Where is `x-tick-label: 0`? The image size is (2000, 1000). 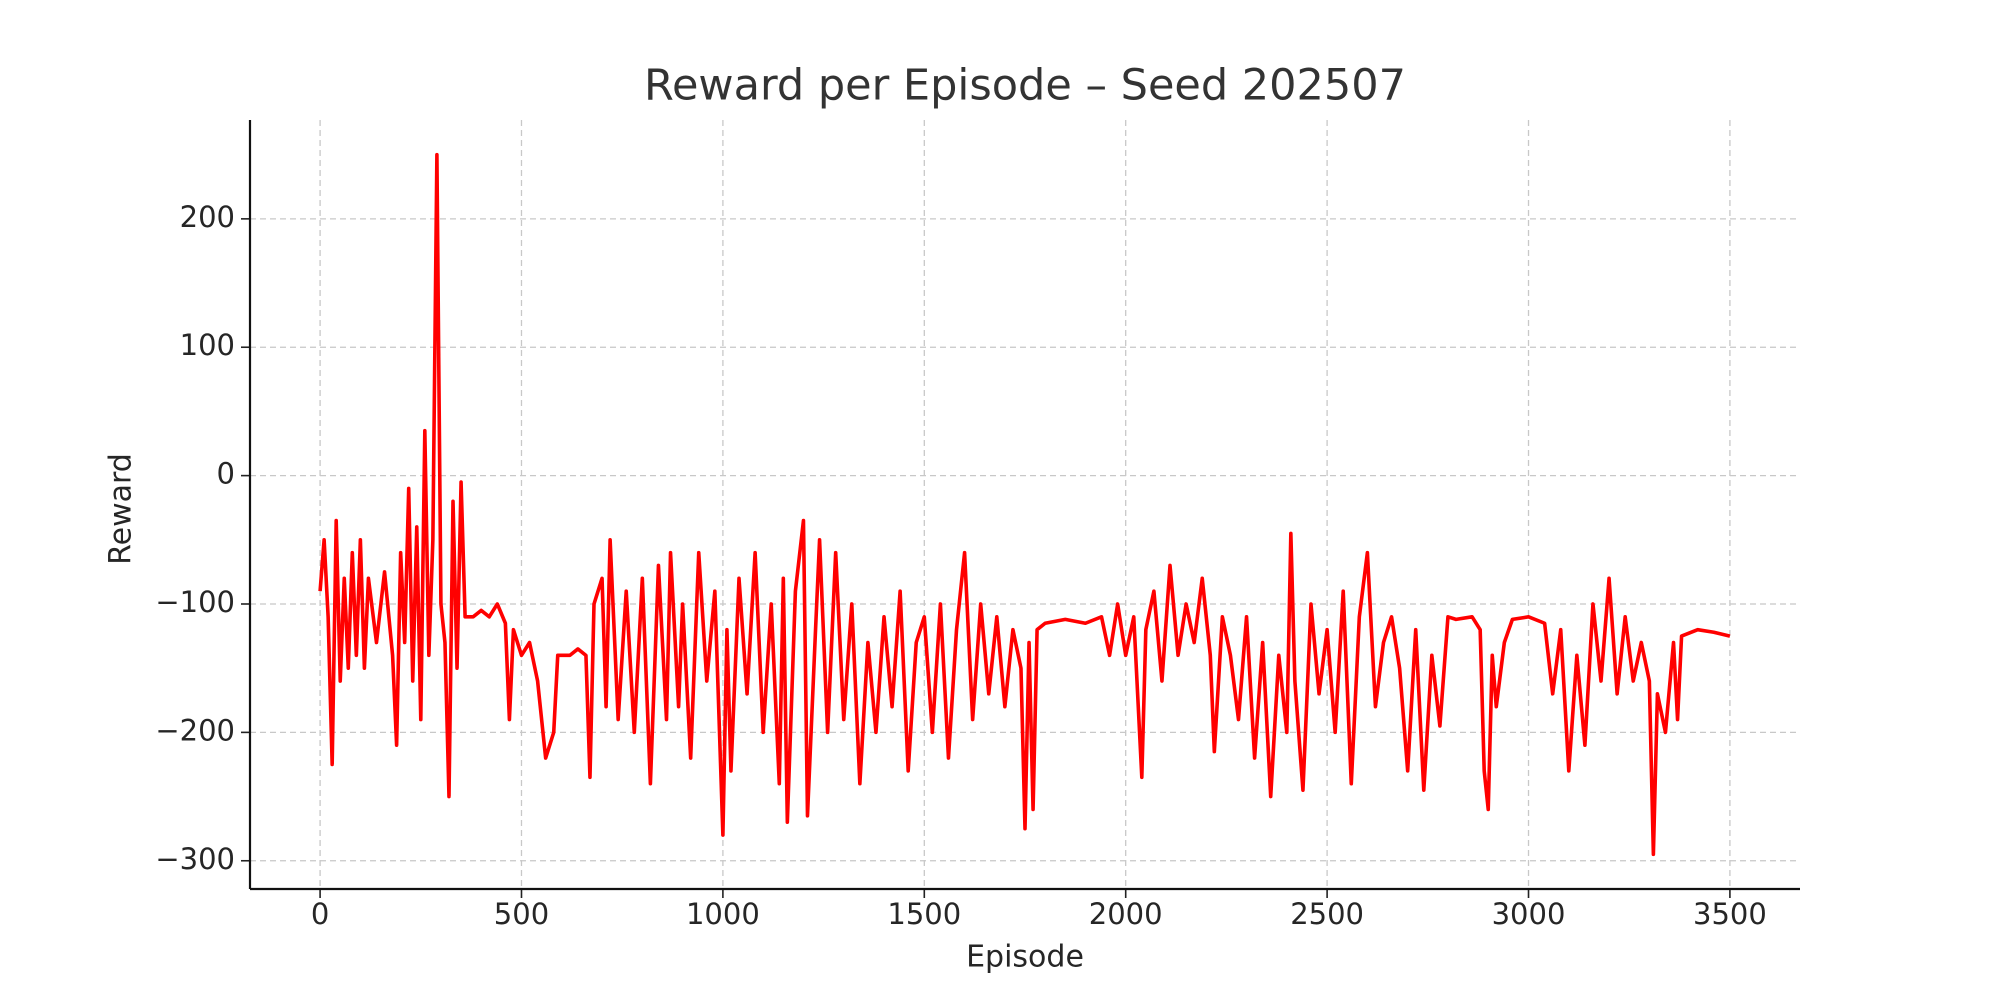
x-tick-label: 0 is located at coordinates (320, 914).